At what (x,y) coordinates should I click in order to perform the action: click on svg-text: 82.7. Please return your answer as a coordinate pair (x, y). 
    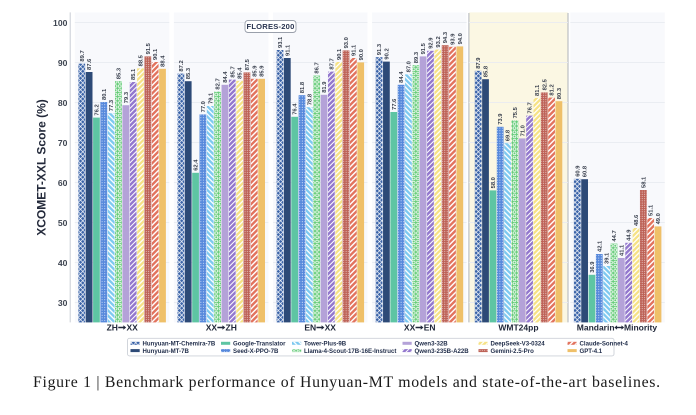
    Looking at the image, I should click on (219, 83).